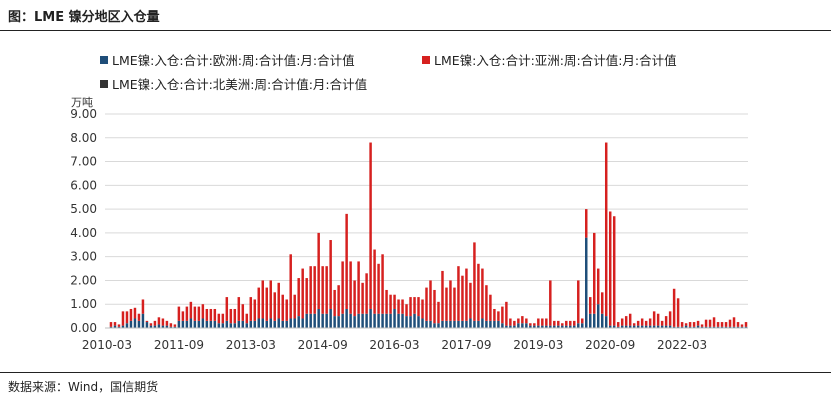 This screenshot has width=831, height=404. Describe the element at coordinates (83, 209) in the screenshot. I see `y-tick-label: 5.00` at that location.